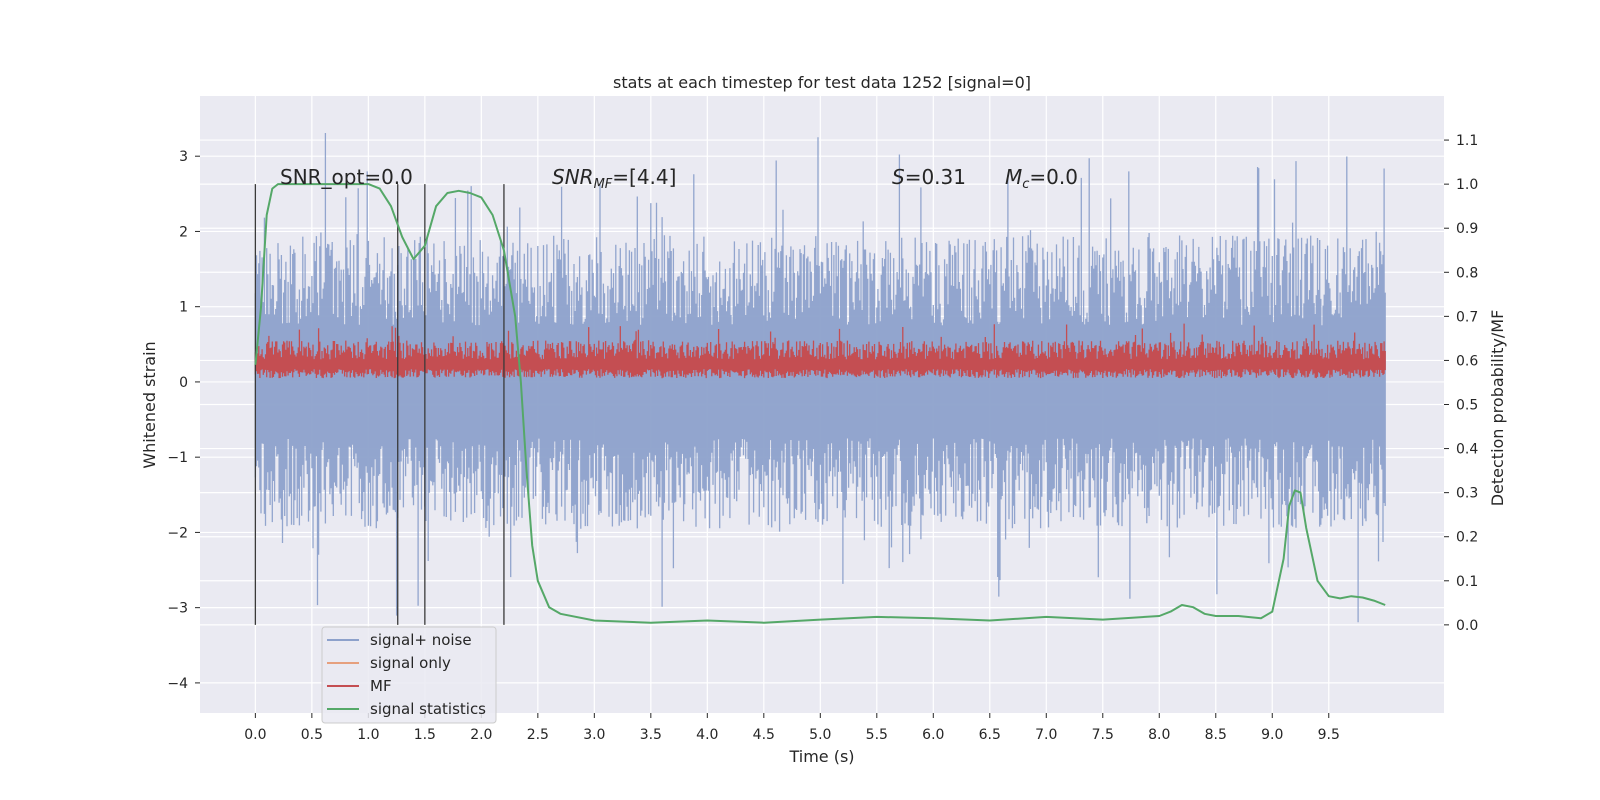 This screenshot has height=800, width=1600. I want to click on x-tick-0: 0.0, so click(255, 735).